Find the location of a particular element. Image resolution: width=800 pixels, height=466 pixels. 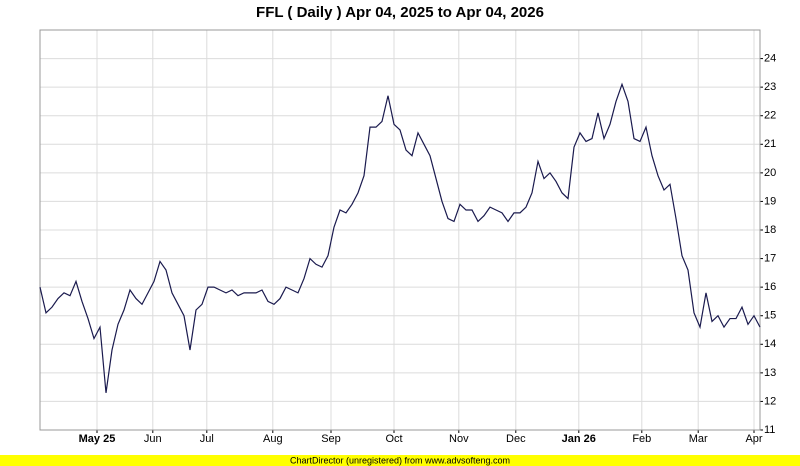

x-tick-label: Jul is located at coordinates (207, 439).